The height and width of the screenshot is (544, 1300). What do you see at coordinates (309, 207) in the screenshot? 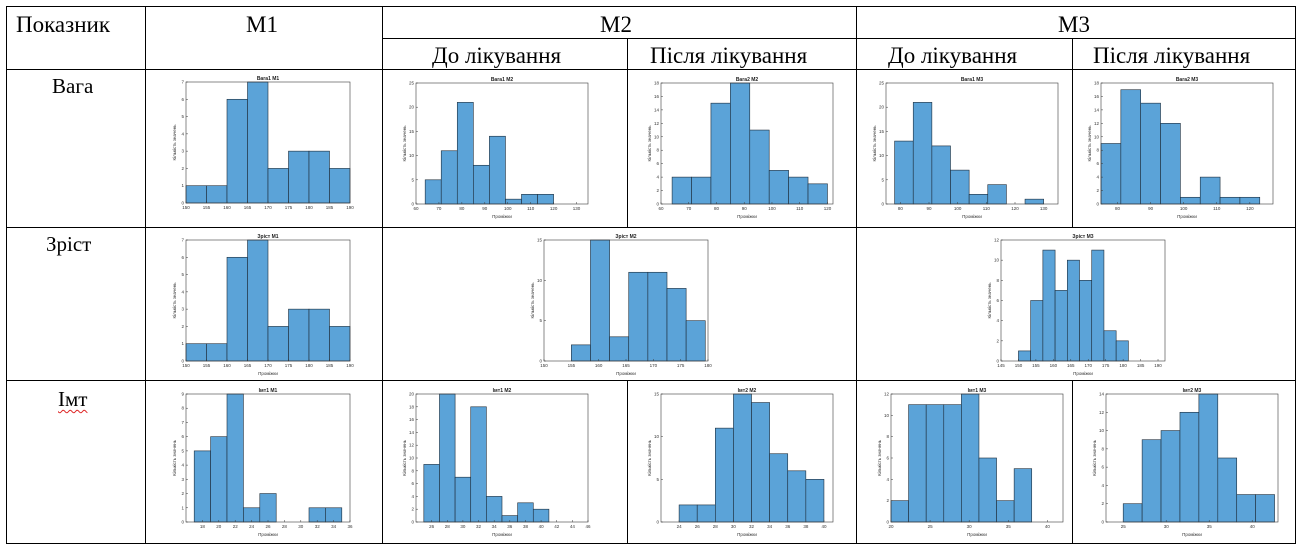
I see `x-tick-label: 180` at bounding box center [309, 207].